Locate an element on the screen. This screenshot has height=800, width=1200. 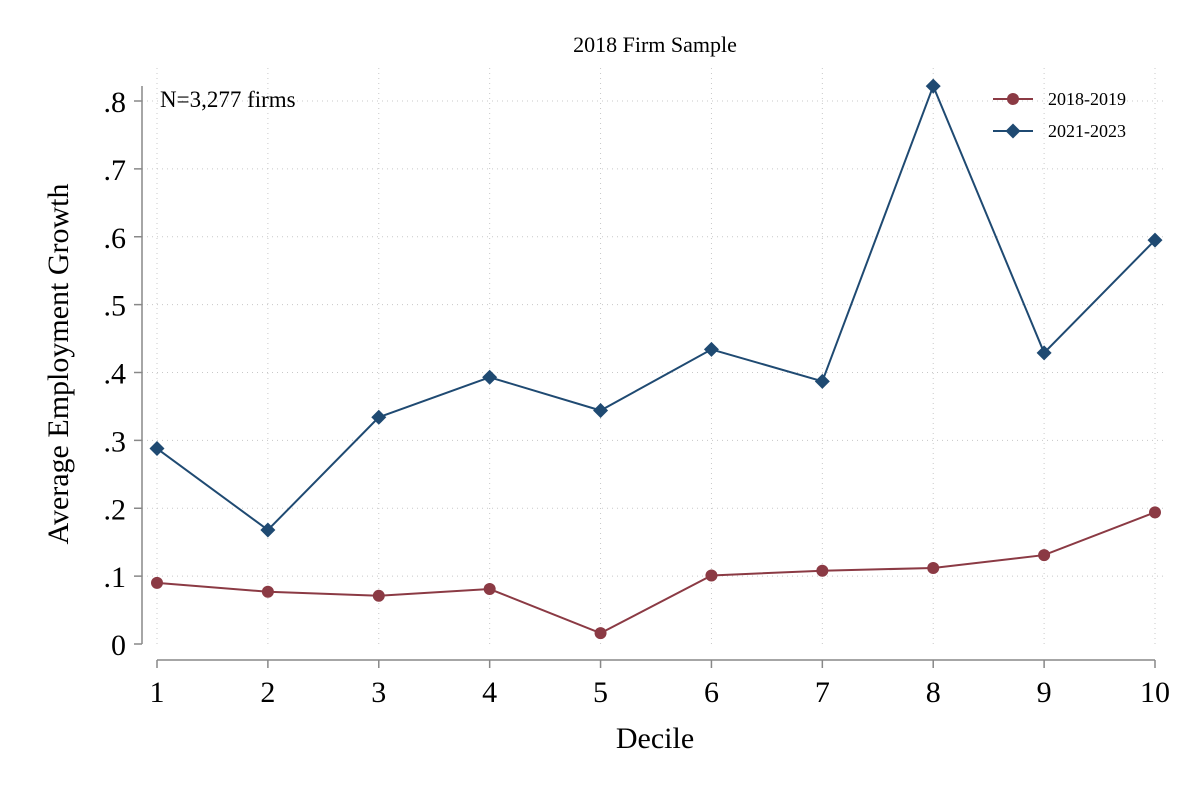
x-tick-label: 2 is located at coordinates (267, 692).